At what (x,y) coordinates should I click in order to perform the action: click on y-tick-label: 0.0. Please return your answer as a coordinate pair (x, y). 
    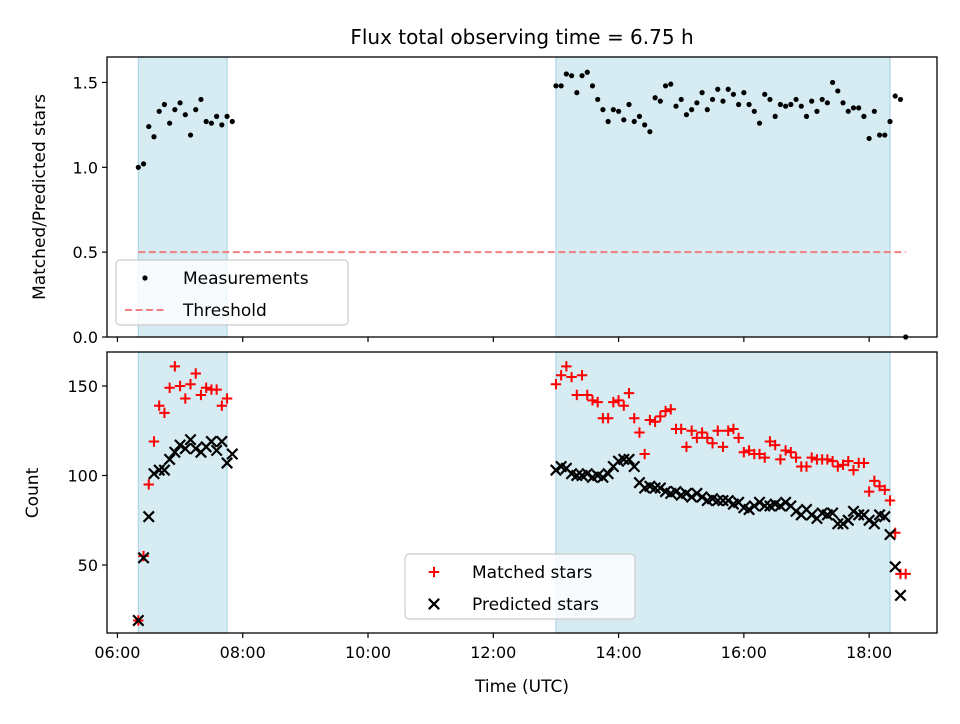
    Looking at the image, I should click on (85, 337).